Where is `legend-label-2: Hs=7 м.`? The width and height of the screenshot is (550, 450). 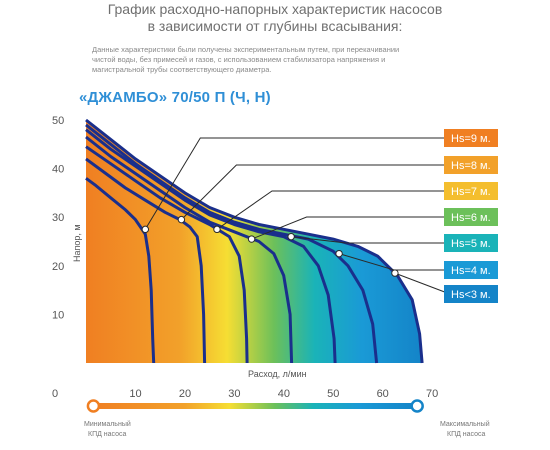
legend-label-2: Hs=7 м. is located at coordinates (471, 192).